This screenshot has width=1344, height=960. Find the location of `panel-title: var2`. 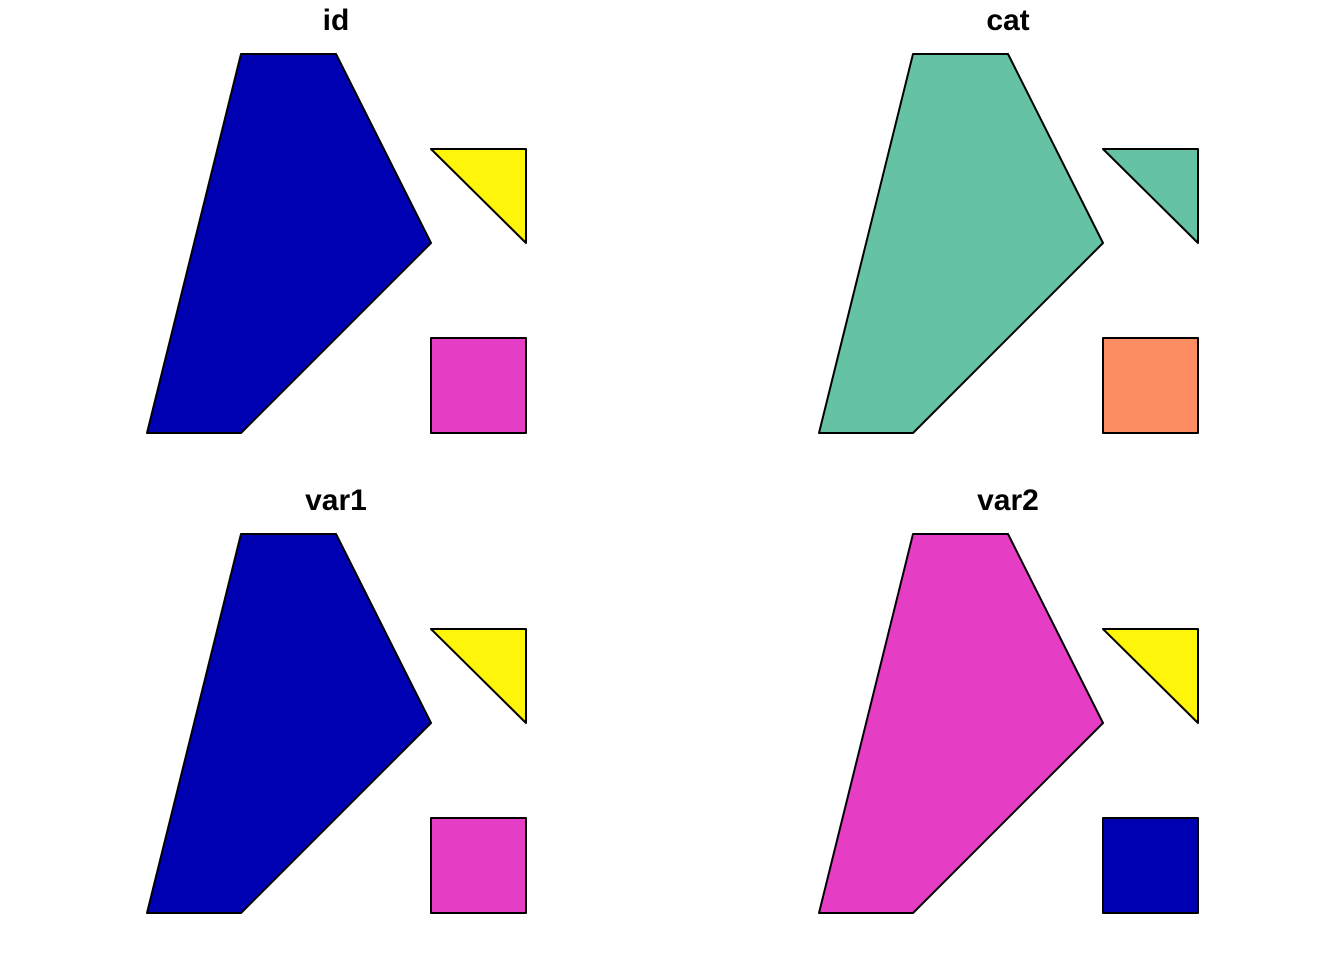

panel-title: var2 is located at coordinates (1008, 500).